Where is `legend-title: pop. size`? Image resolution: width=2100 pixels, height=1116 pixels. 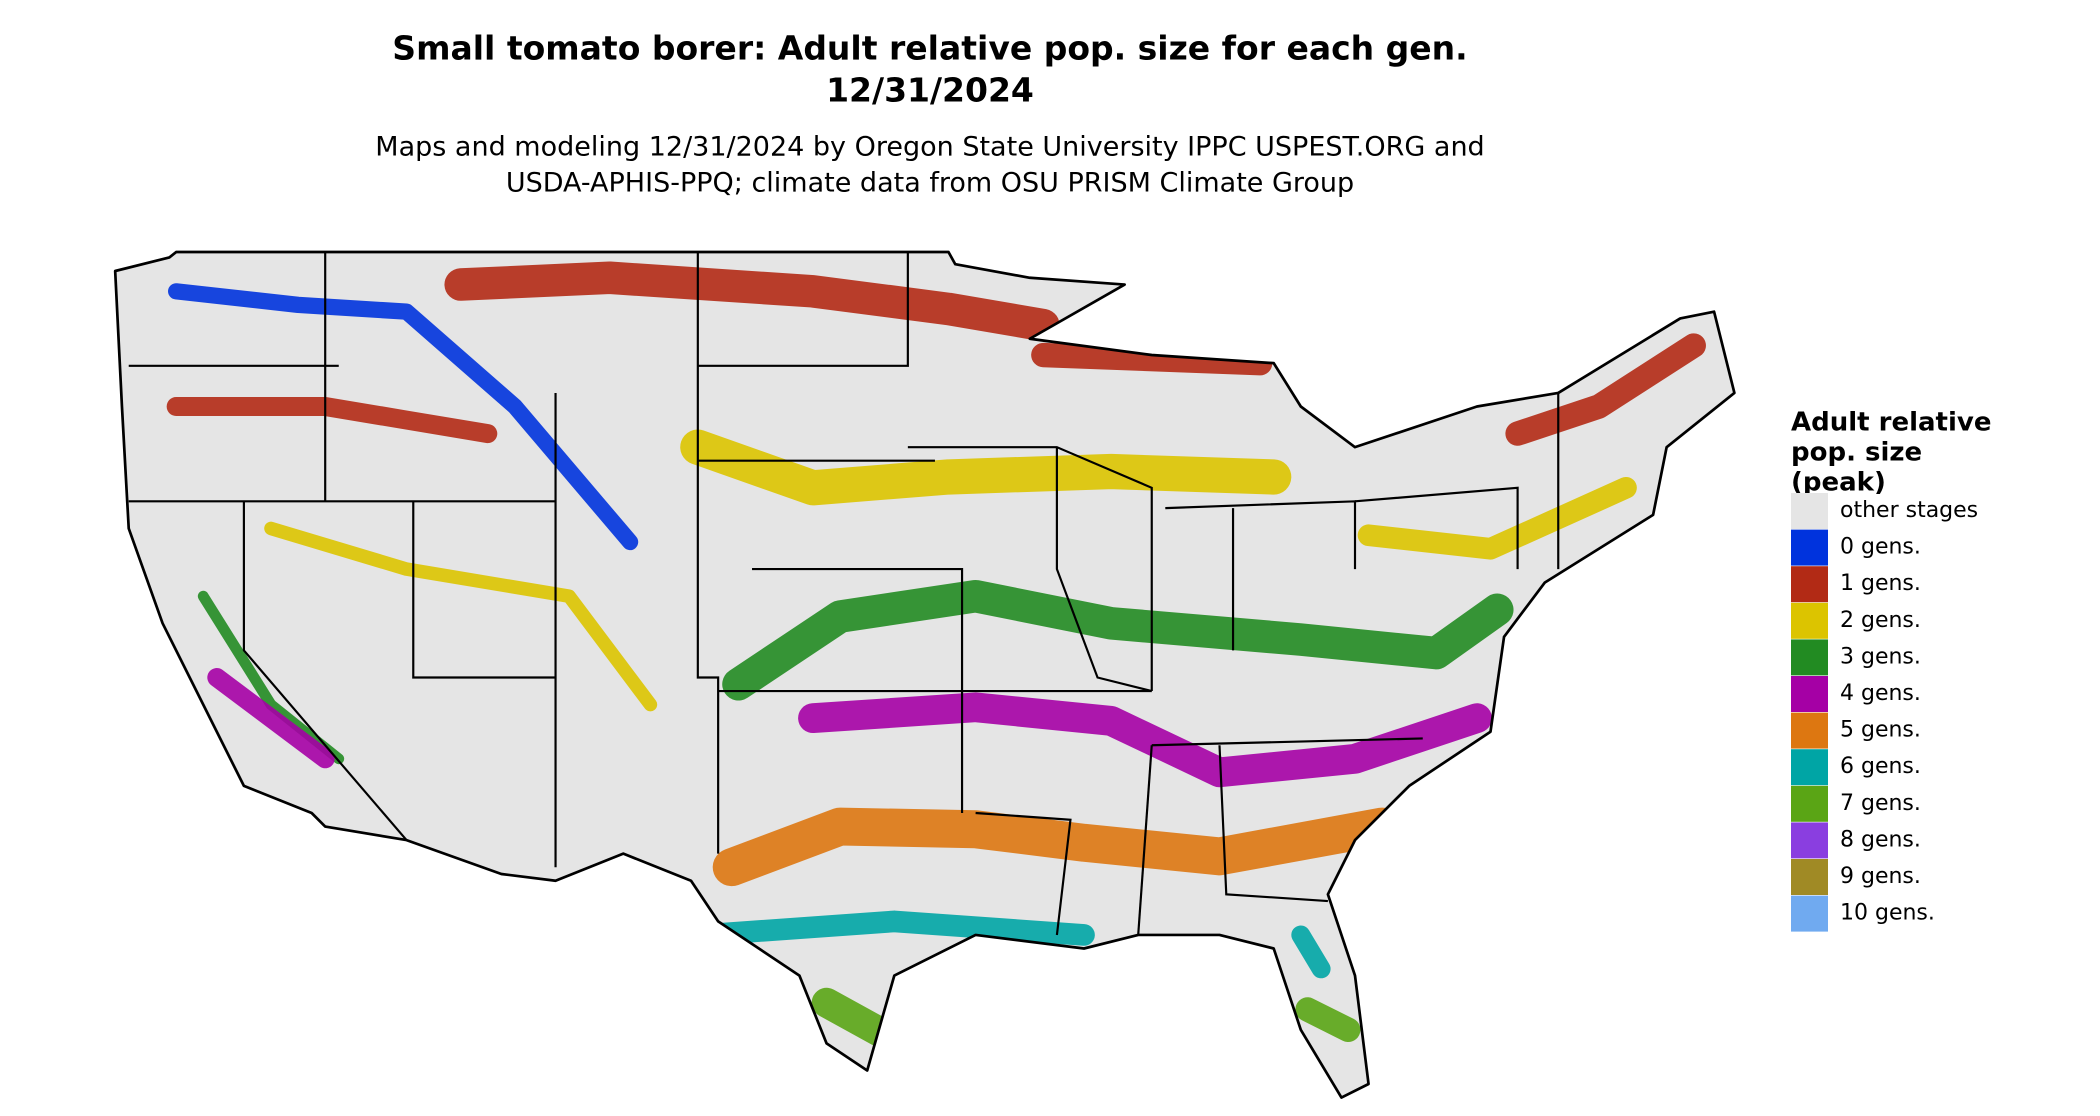 legend-title: pop. size is located at coordinates (1856, 453).